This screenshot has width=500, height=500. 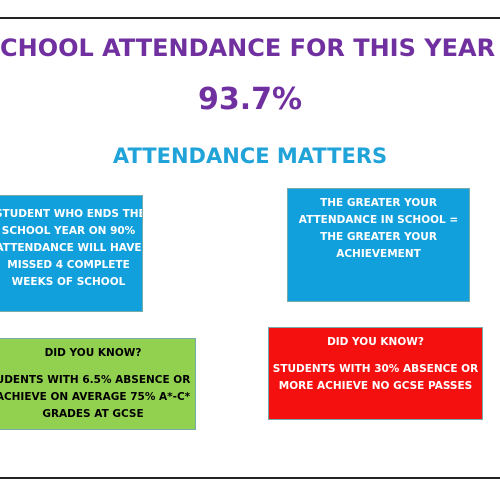 I want to click on box-line: UDENTS WITH 6.5% ABSENCE OR, so click(x=95, y=380).